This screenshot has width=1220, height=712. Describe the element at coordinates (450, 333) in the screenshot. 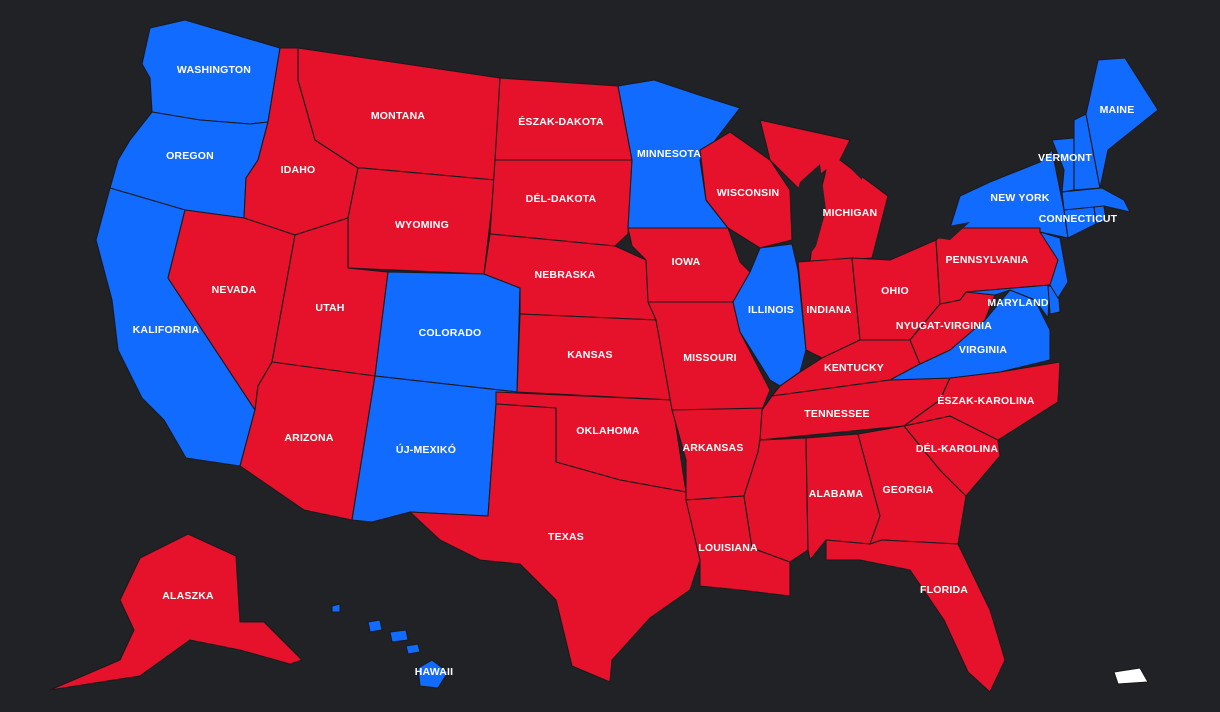

I see `label-colorado: COLORADO` at that location.